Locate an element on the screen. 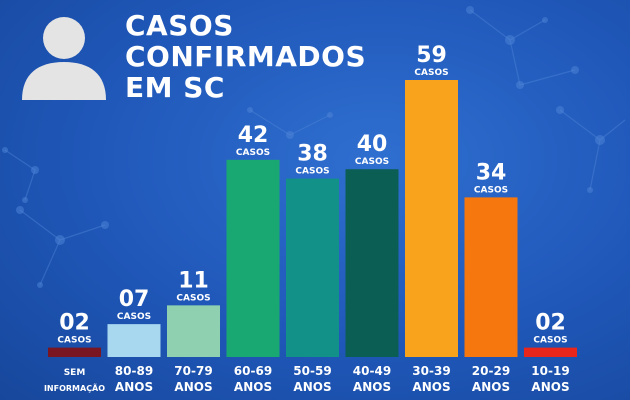 Image resolution: width=630 pixels, height=400 pixels. category-label-3-line-2: ANOS is located at coordinates (253, 387).